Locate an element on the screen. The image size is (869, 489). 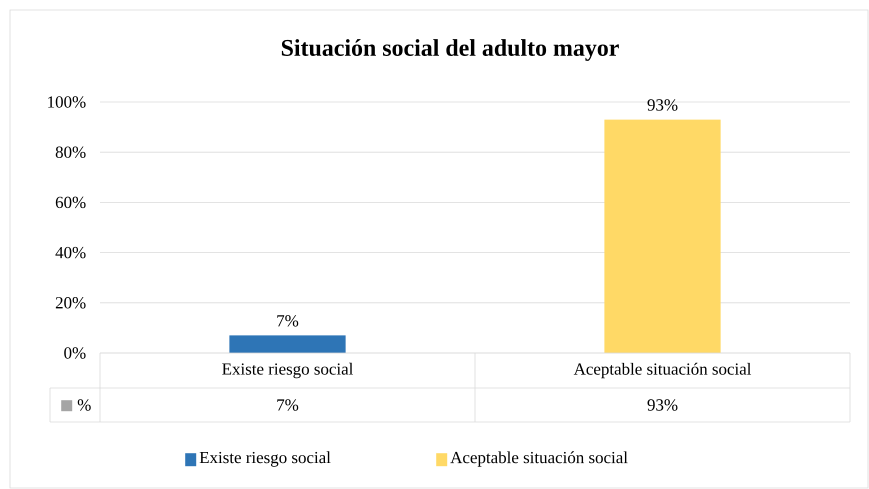
data-label: 93% is located at coordinates (663, 405).